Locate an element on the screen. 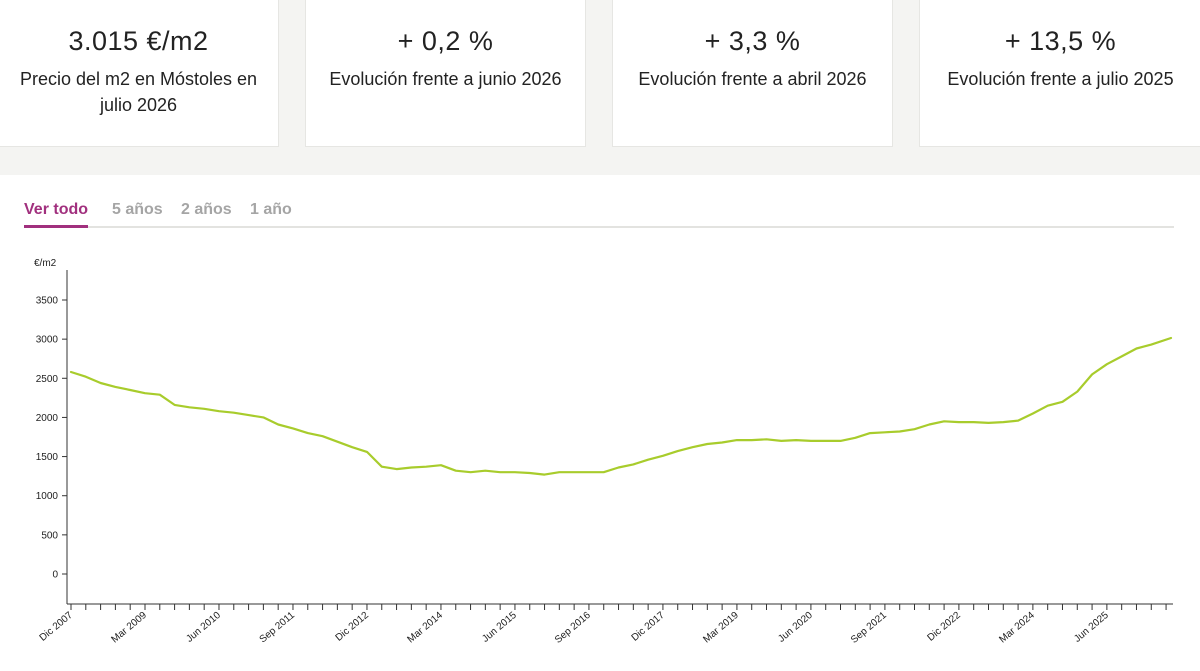 The height and width of the screenshot is (671, 1200). x-tick-label: Jun 2020 is located at coordinates (795, 627).